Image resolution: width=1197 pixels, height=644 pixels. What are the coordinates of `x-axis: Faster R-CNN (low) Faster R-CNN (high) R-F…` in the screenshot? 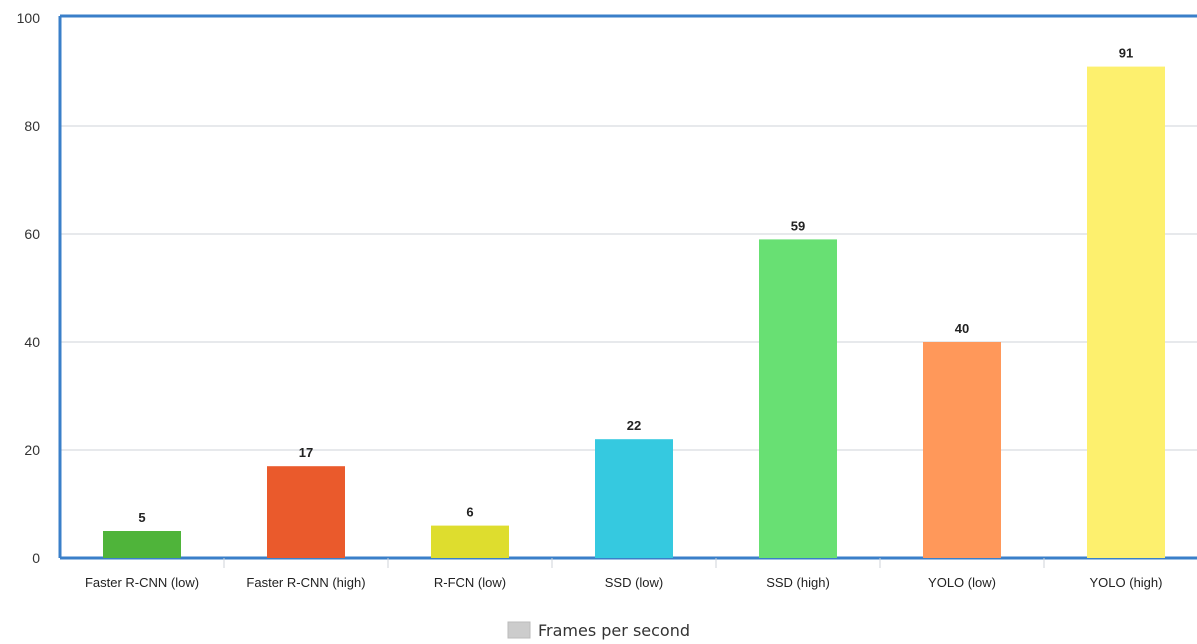 It's located at (624, 574).